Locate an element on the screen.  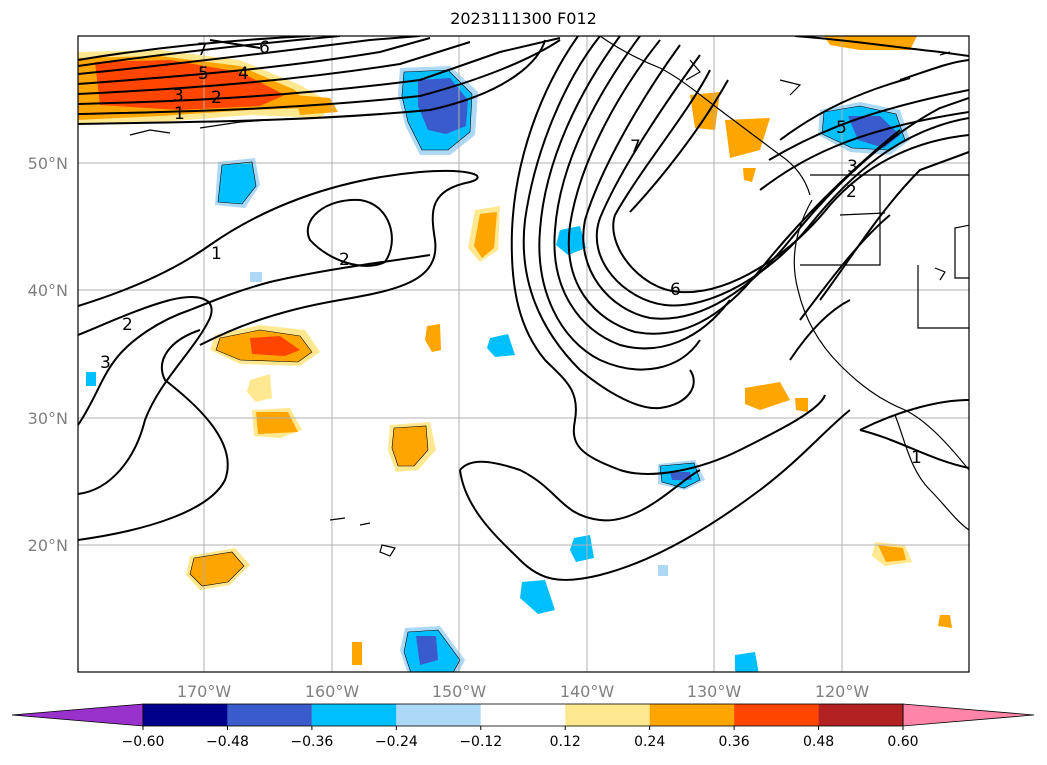
colorbar-extend-high is located at coordinates (968, 715).